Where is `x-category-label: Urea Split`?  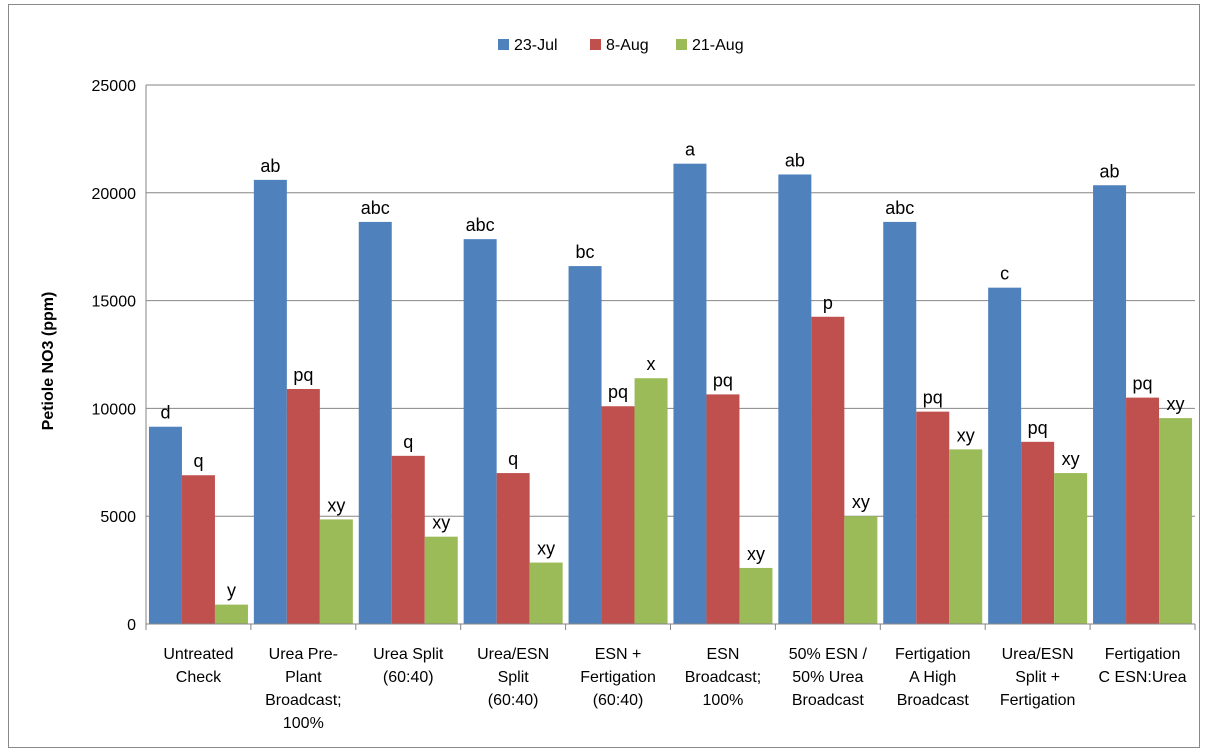
x-category-label: Urea Split is located at coordinates (408, 654).